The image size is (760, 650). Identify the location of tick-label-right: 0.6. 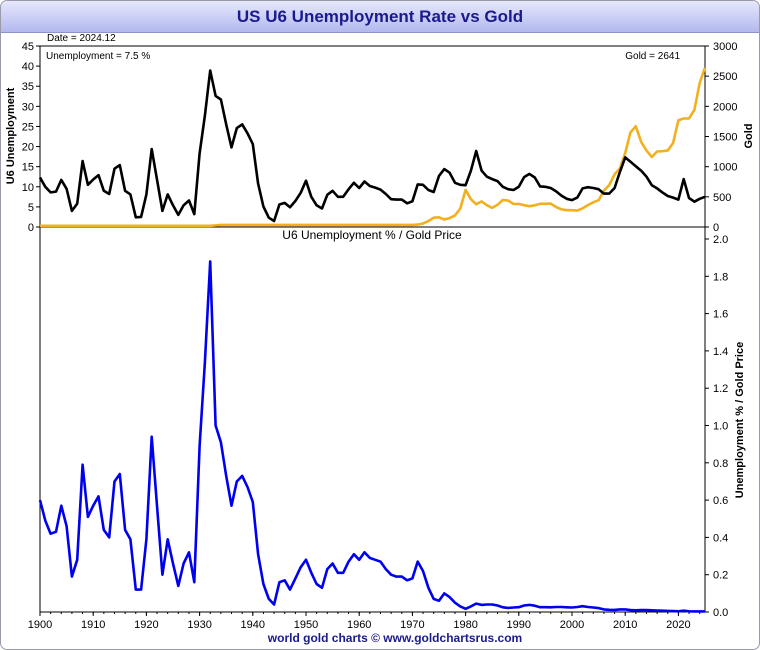
(720, 501).